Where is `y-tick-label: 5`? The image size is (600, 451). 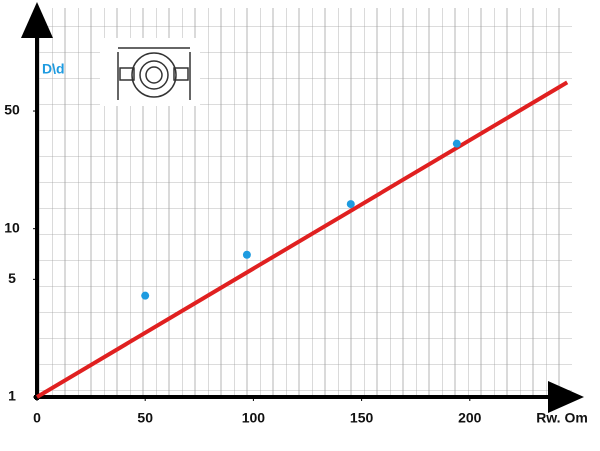
y-tick-label: 5 is located at coordinates (12, 278).